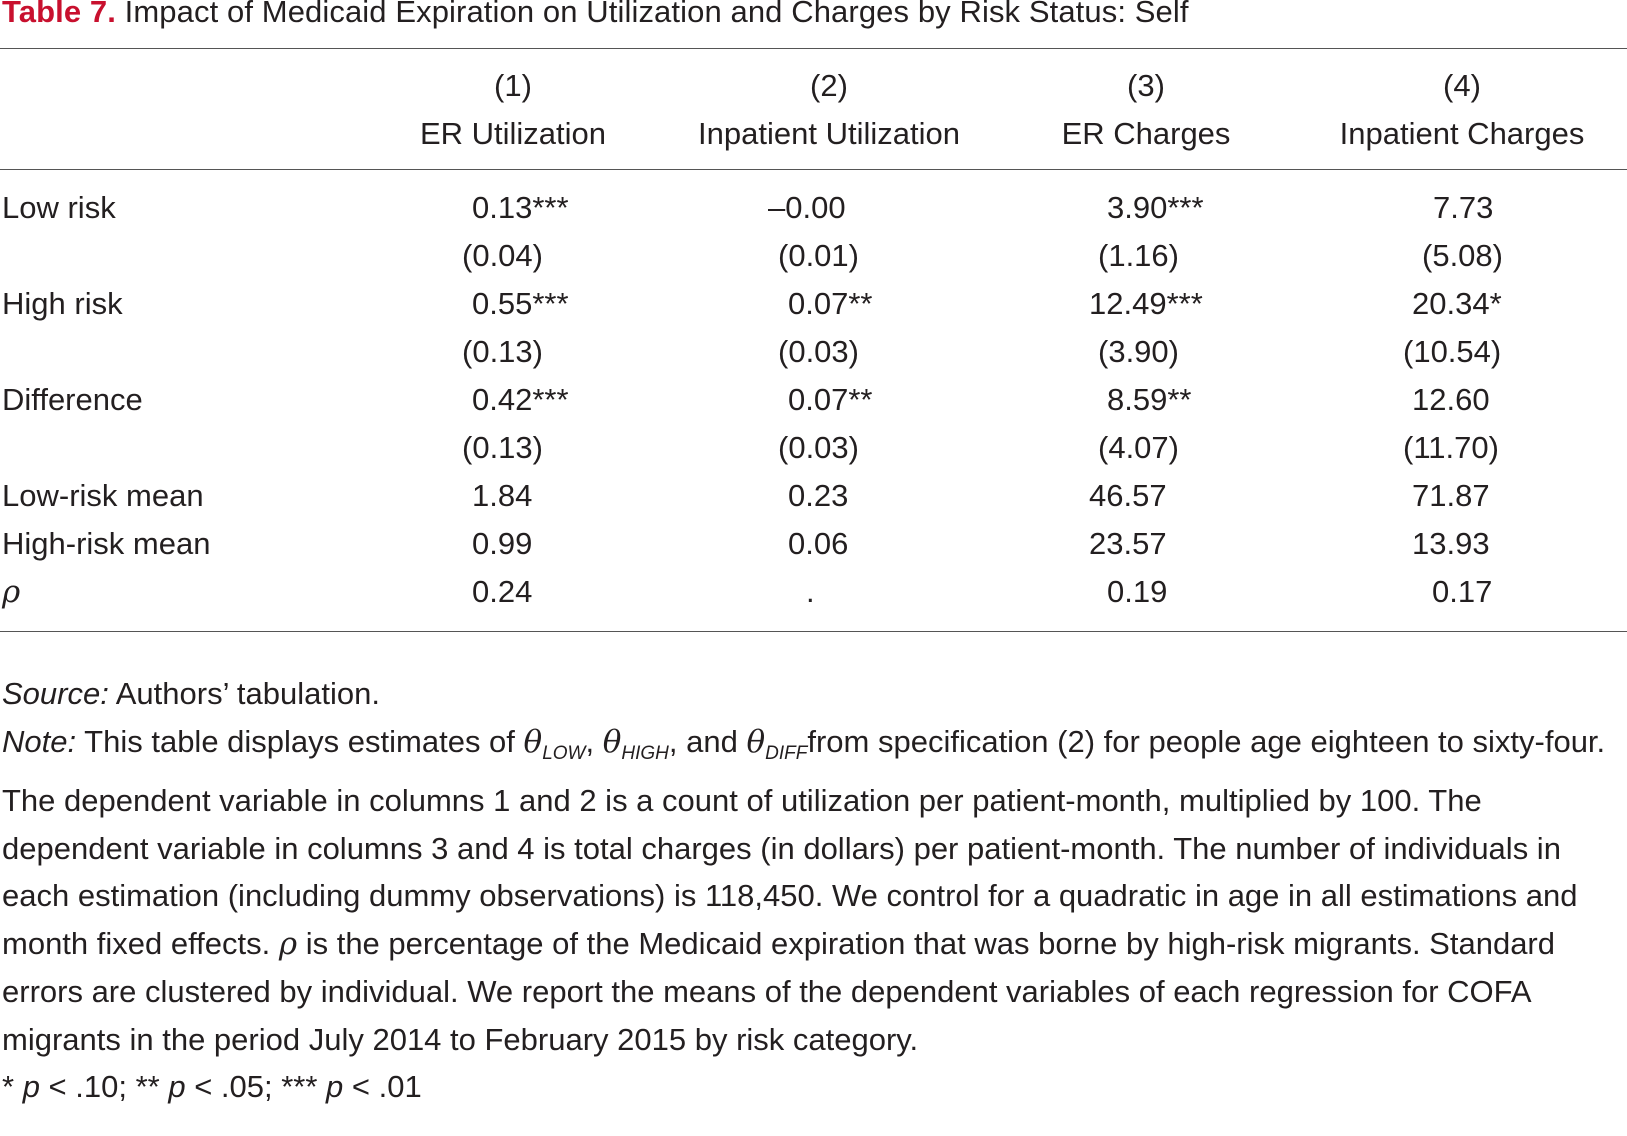  What do you see at coordinates (59, 14) in the screenshot?
I see `table-label: Table 7.` at bounding box center [59, 14].